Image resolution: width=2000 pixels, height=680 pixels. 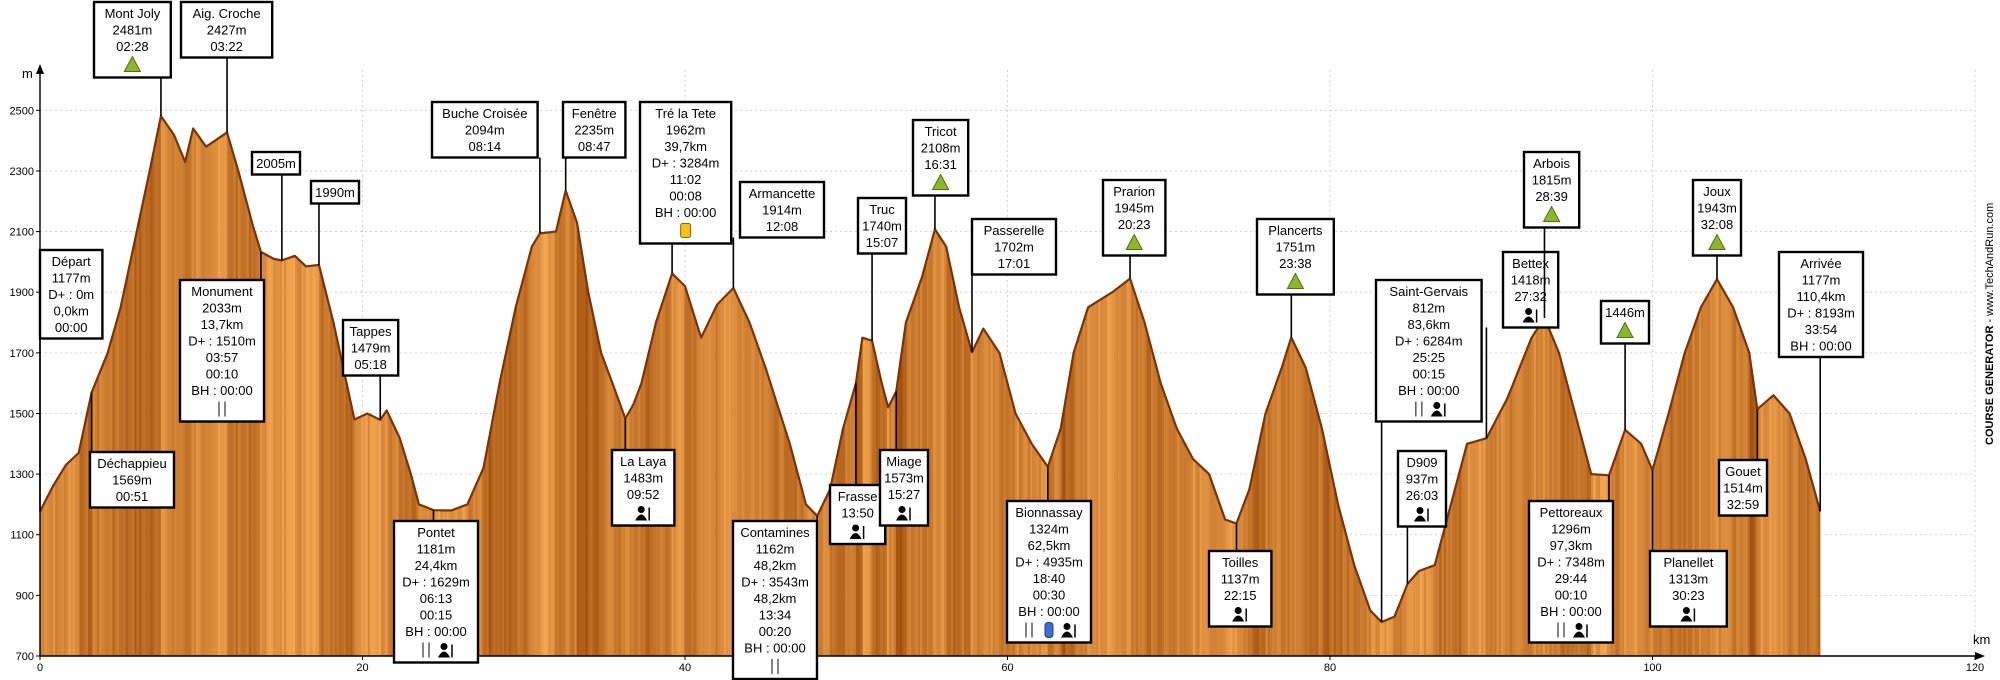 I want to click on waypoint-text: 11:02, so click(x=686, y=179).